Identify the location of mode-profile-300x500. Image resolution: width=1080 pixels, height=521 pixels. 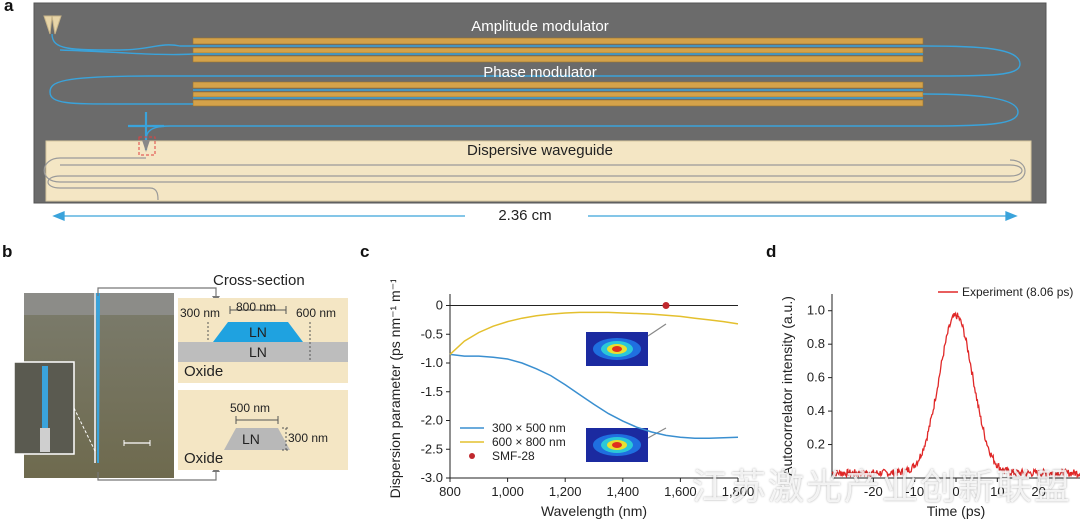
(617, 445).